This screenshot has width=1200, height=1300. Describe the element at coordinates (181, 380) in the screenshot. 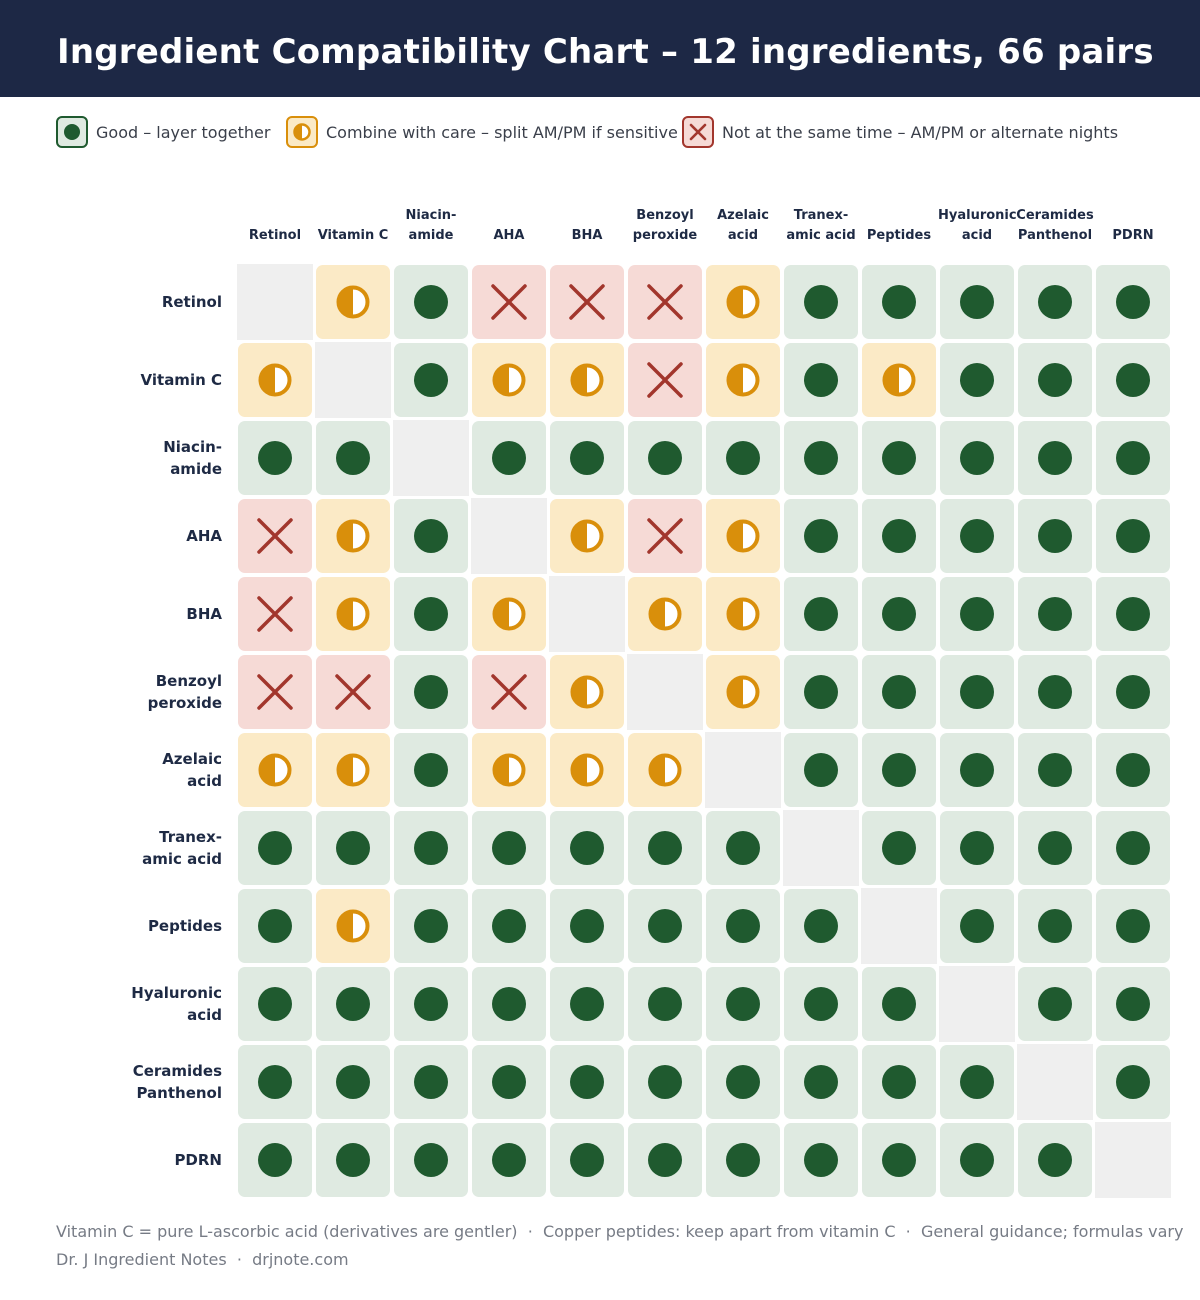

I see `row-header: Vitamin C` at that location.